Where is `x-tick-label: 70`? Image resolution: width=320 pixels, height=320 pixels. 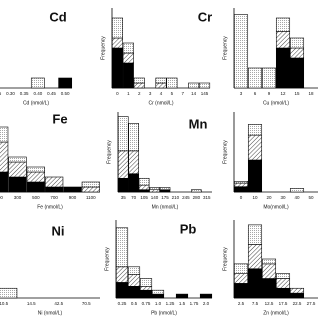
x-tick-label: 70 is located at coordinates (134, 197).